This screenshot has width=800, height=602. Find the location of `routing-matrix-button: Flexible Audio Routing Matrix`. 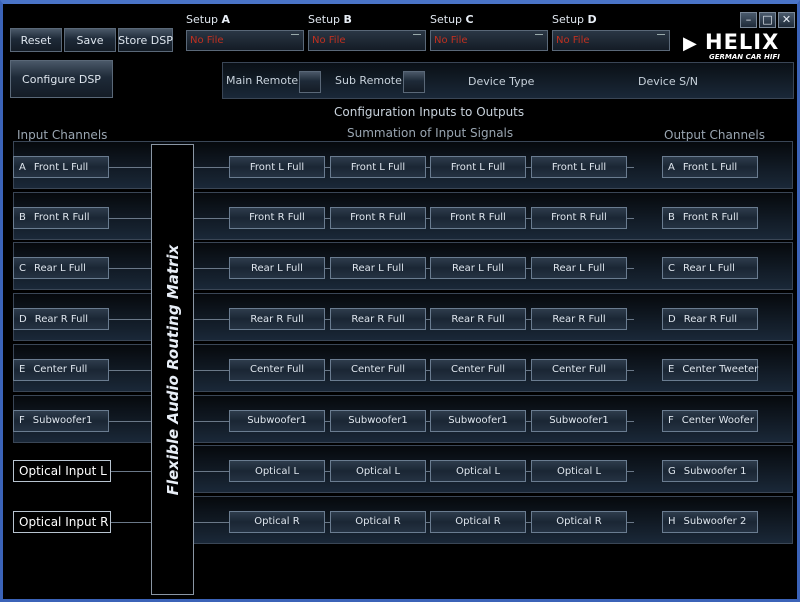

routing-matrix-button: Flexible Audio Routing Matrix is located at coordinates (172, 369).